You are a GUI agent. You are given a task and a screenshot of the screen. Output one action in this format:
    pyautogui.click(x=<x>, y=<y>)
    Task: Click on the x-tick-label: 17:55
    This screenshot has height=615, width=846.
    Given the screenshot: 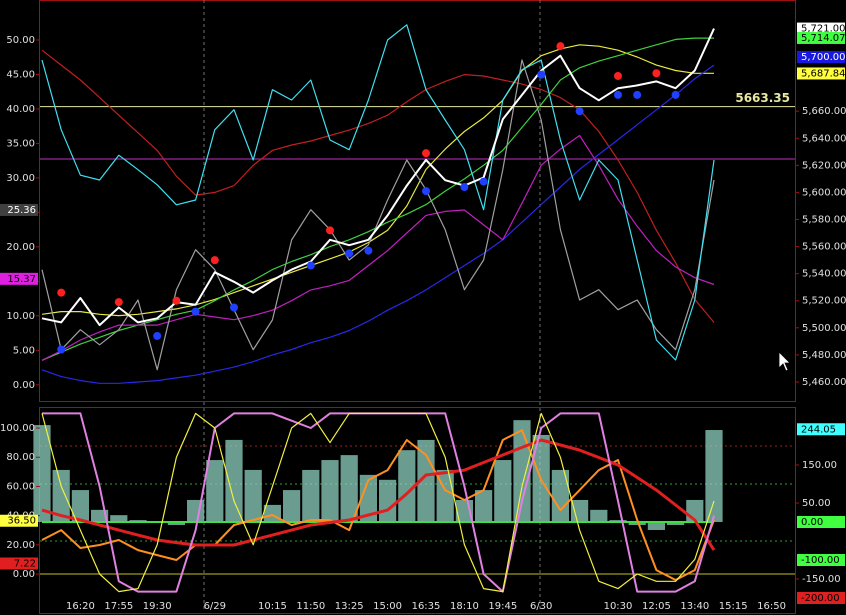 What is the action you would take?
    pyautogui.click(x=118, y=606)
    